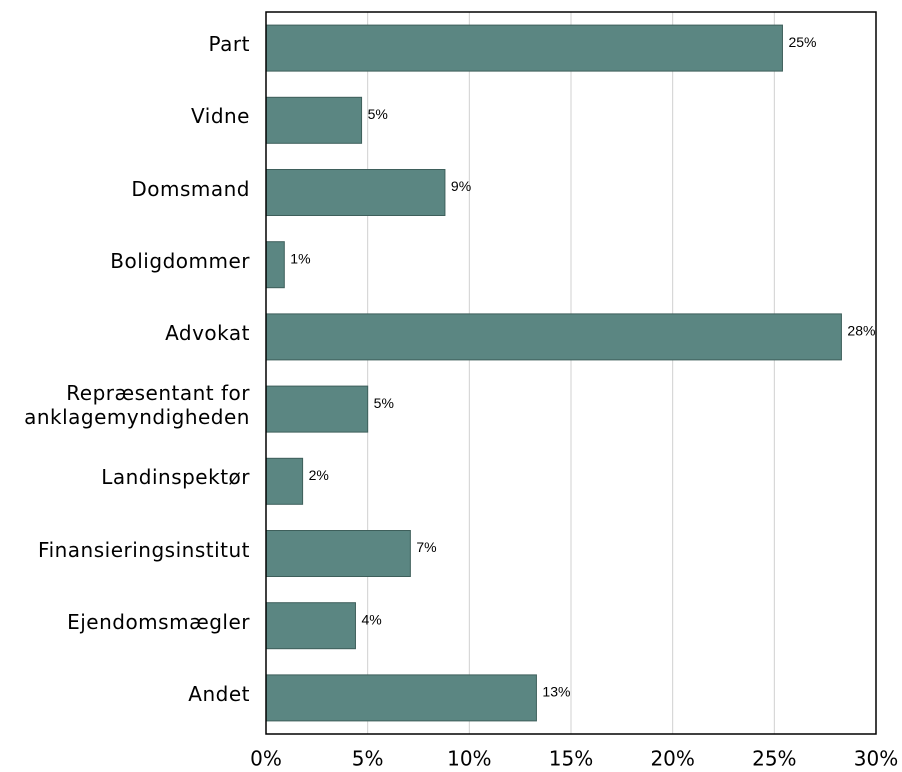 The image size is (902, 772). I want to click on y-tick-label: Andet, so click(219, 693).